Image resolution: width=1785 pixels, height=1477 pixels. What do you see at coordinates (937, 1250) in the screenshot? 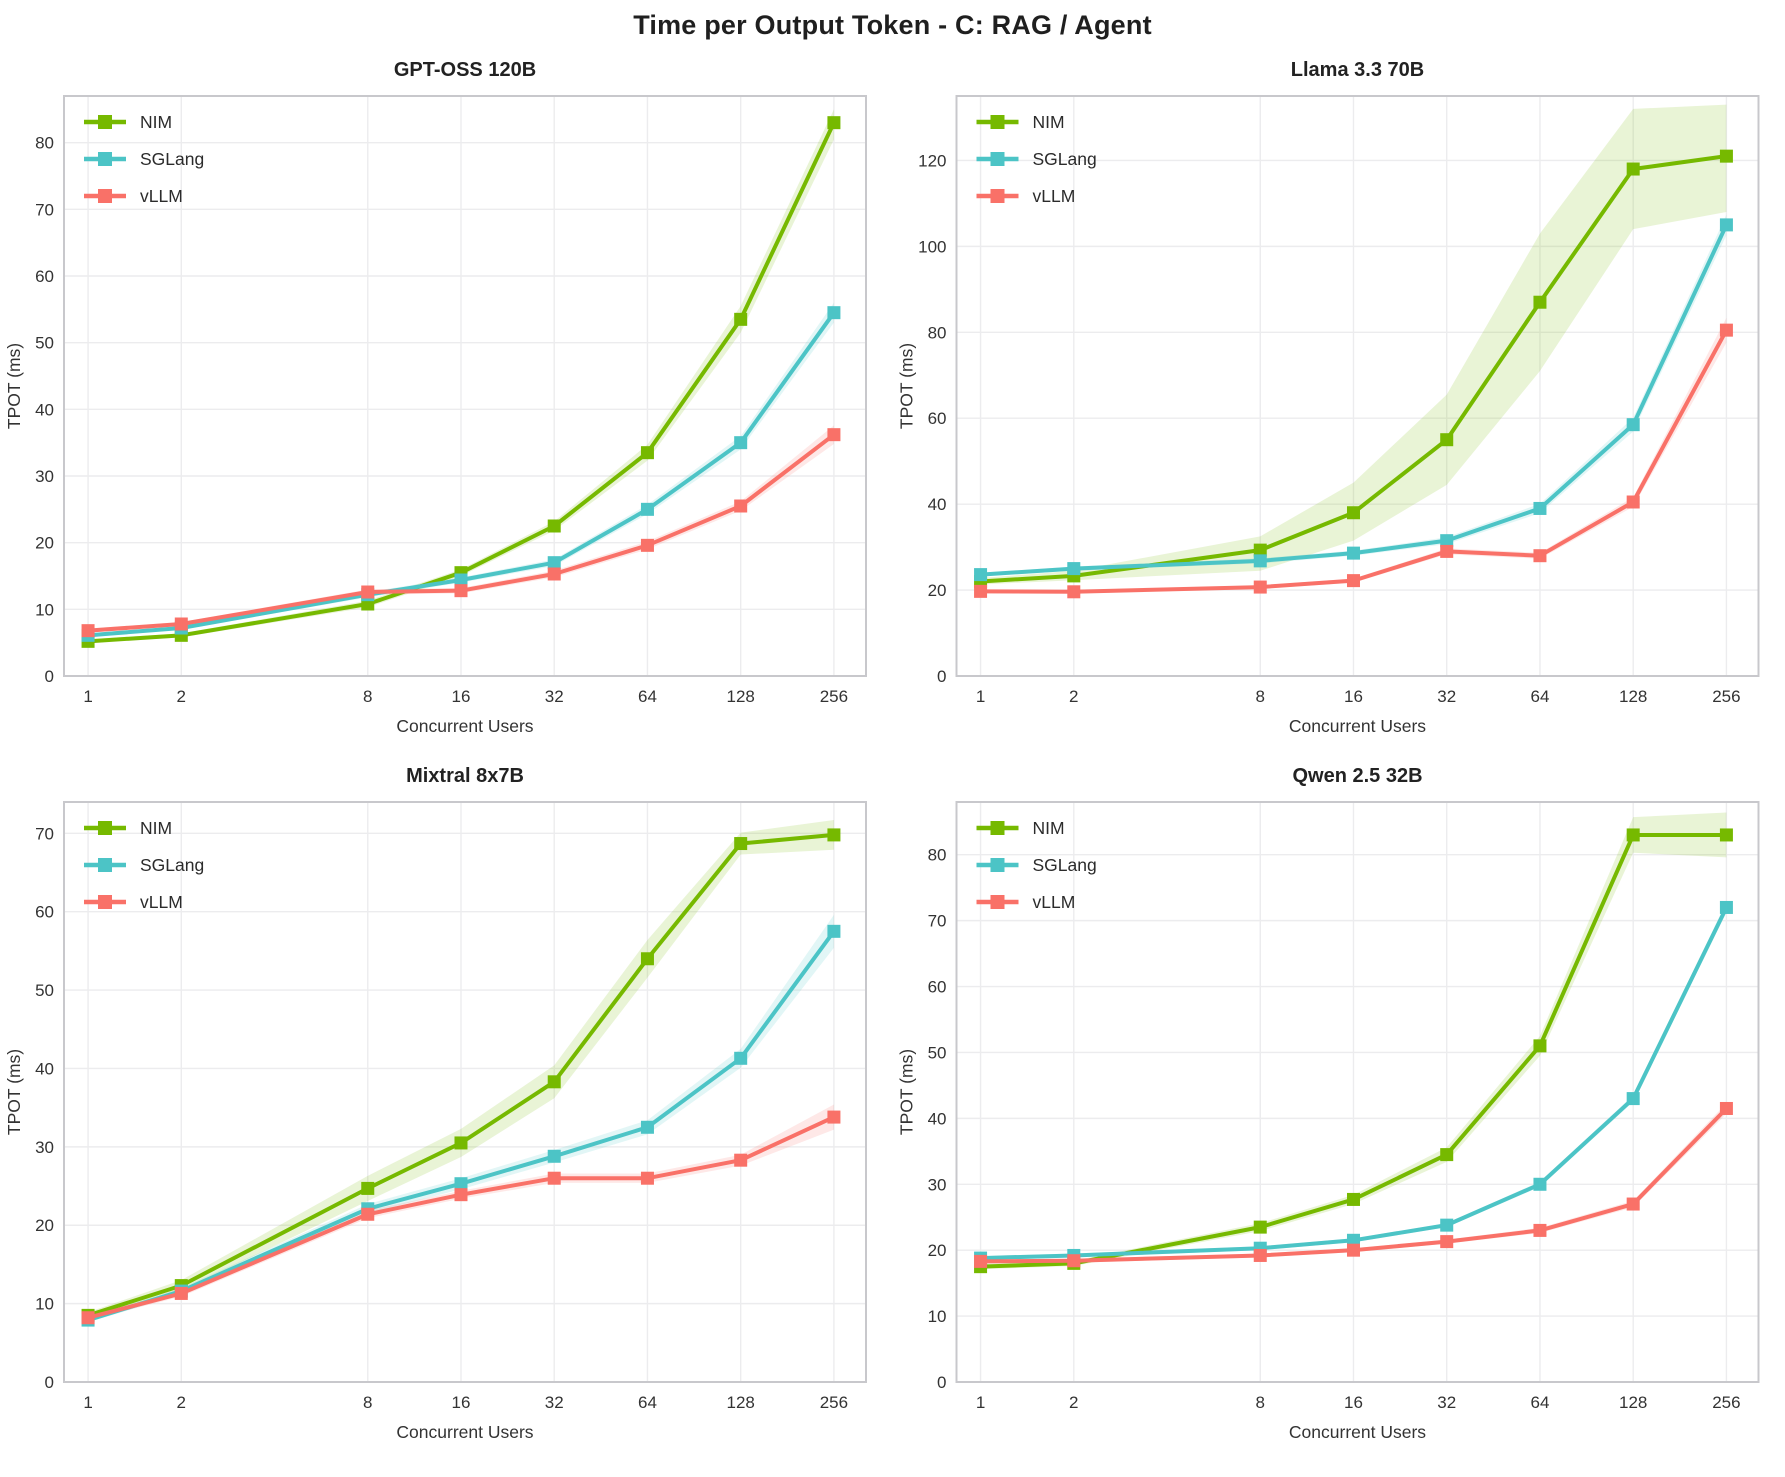
I see `svg-text: 20` at bounding box center [937, 1250].